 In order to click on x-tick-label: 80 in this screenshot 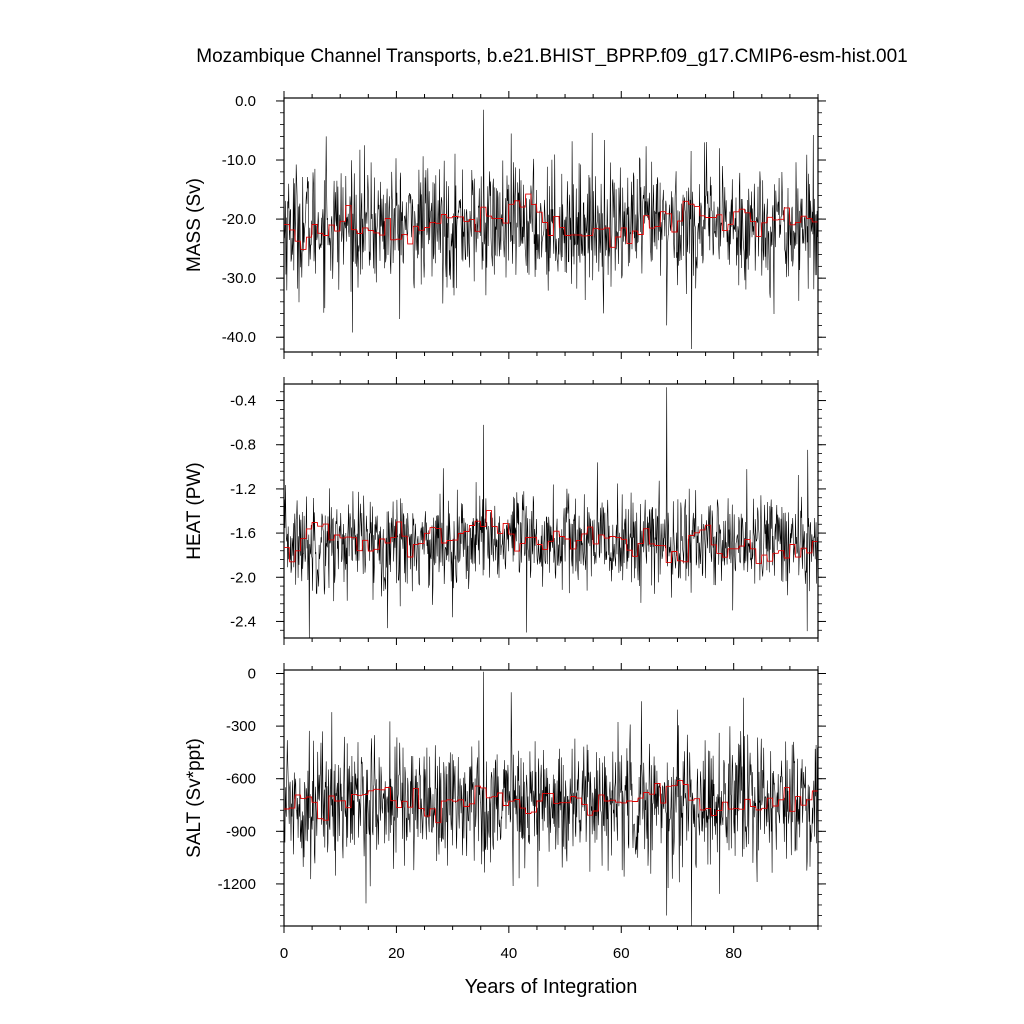, I will do `click(733, 953)`.